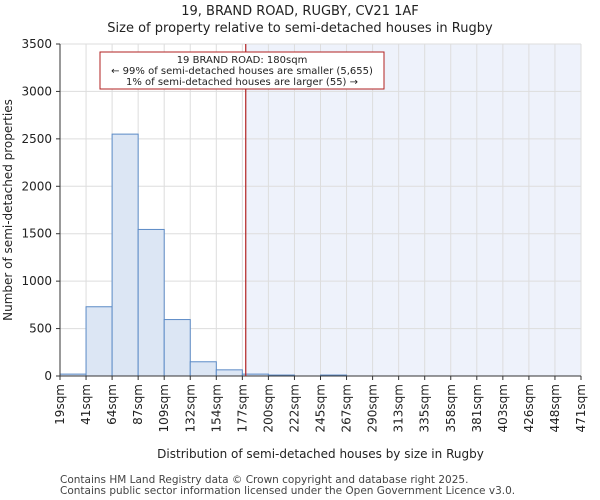 This screenshot has height=500, width=600. What do you see at coordinates (164, 408) in the screenshot?
I see `x-tick-label: 109sqm` at bounding box center [164, 408].